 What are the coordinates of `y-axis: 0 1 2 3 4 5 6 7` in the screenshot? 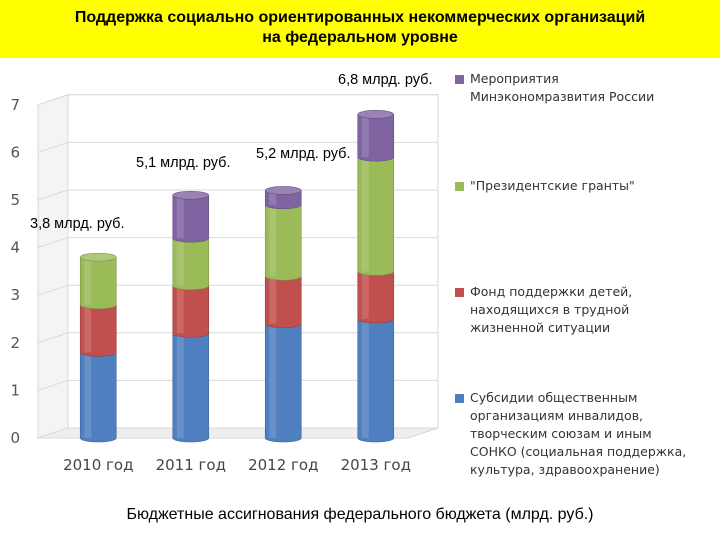 It's located at (15, 271).